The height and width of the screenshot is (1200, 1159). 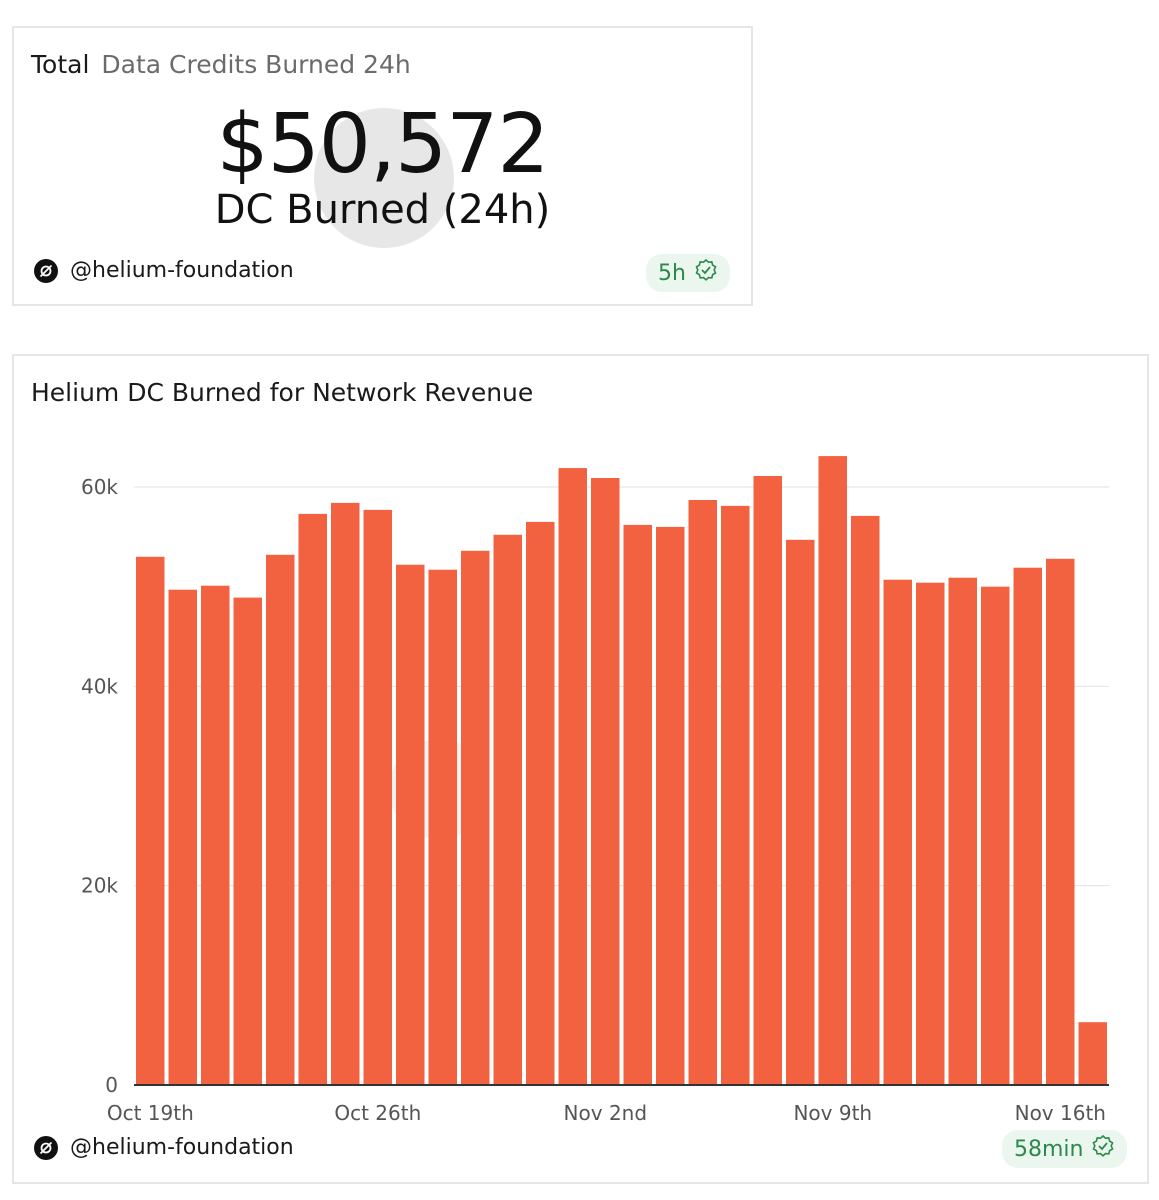 What do you see at coordinates (60, 64) in the screenshot?
I see `counter-header-primary: Total` at bounding box center [60, 64].